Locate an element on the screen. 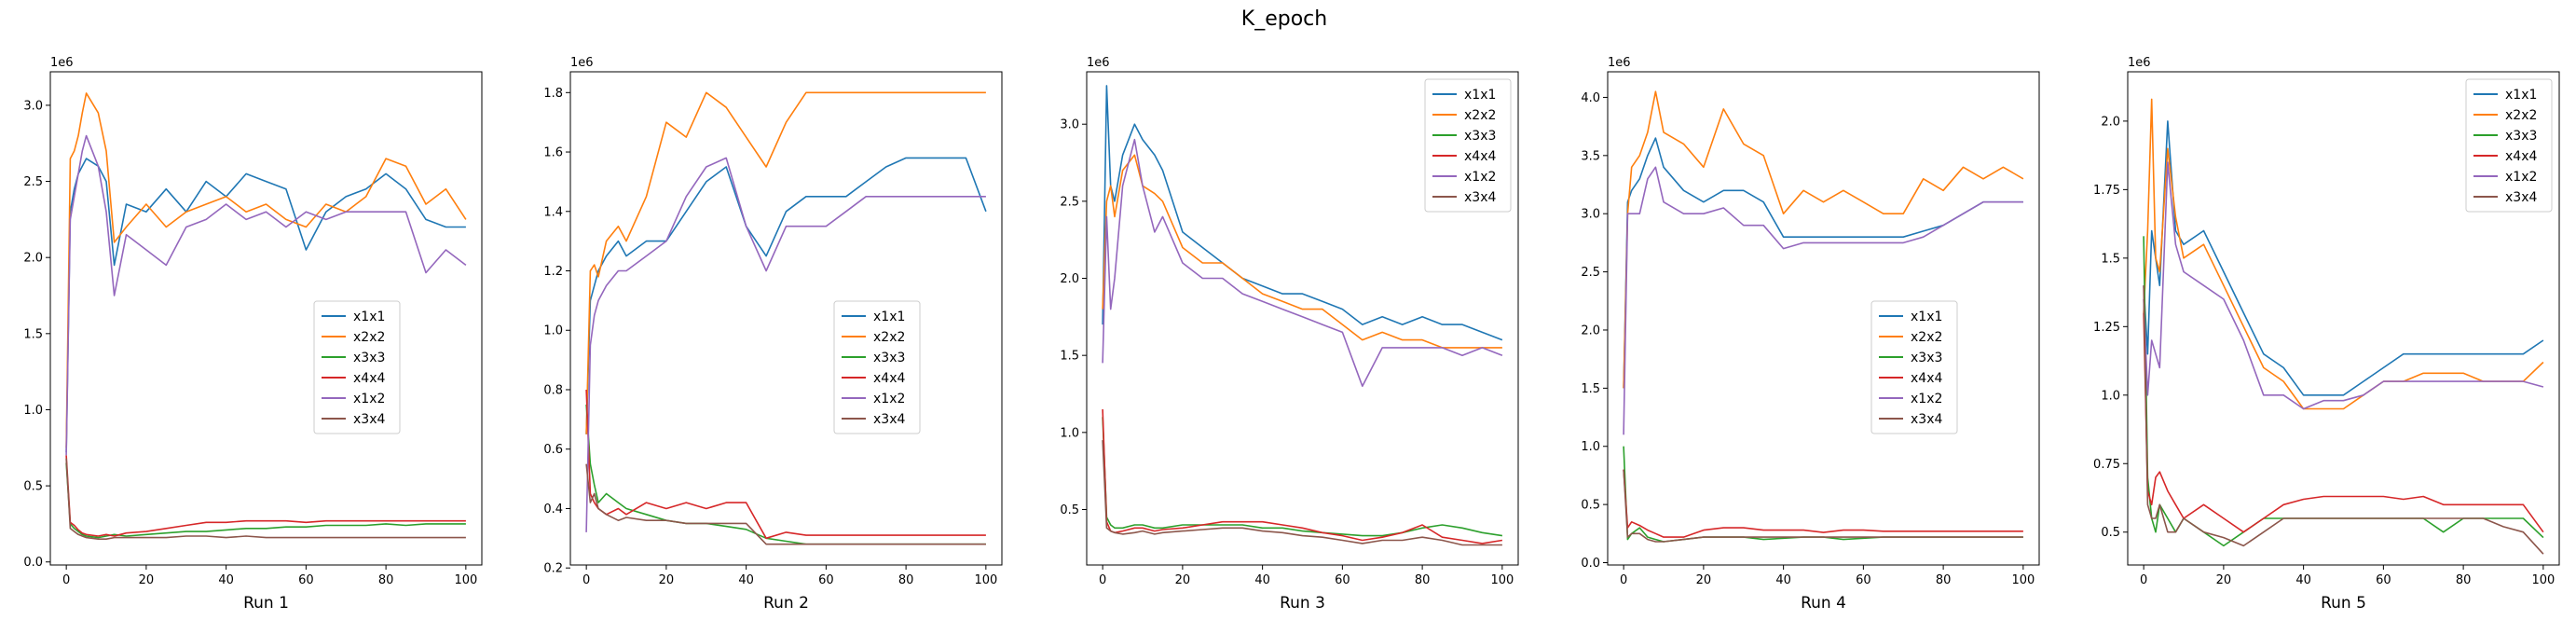 The height and width of the screenshot is (620, 2576). y-tick-label: 1.25 is located at coordinates (2106, 328).